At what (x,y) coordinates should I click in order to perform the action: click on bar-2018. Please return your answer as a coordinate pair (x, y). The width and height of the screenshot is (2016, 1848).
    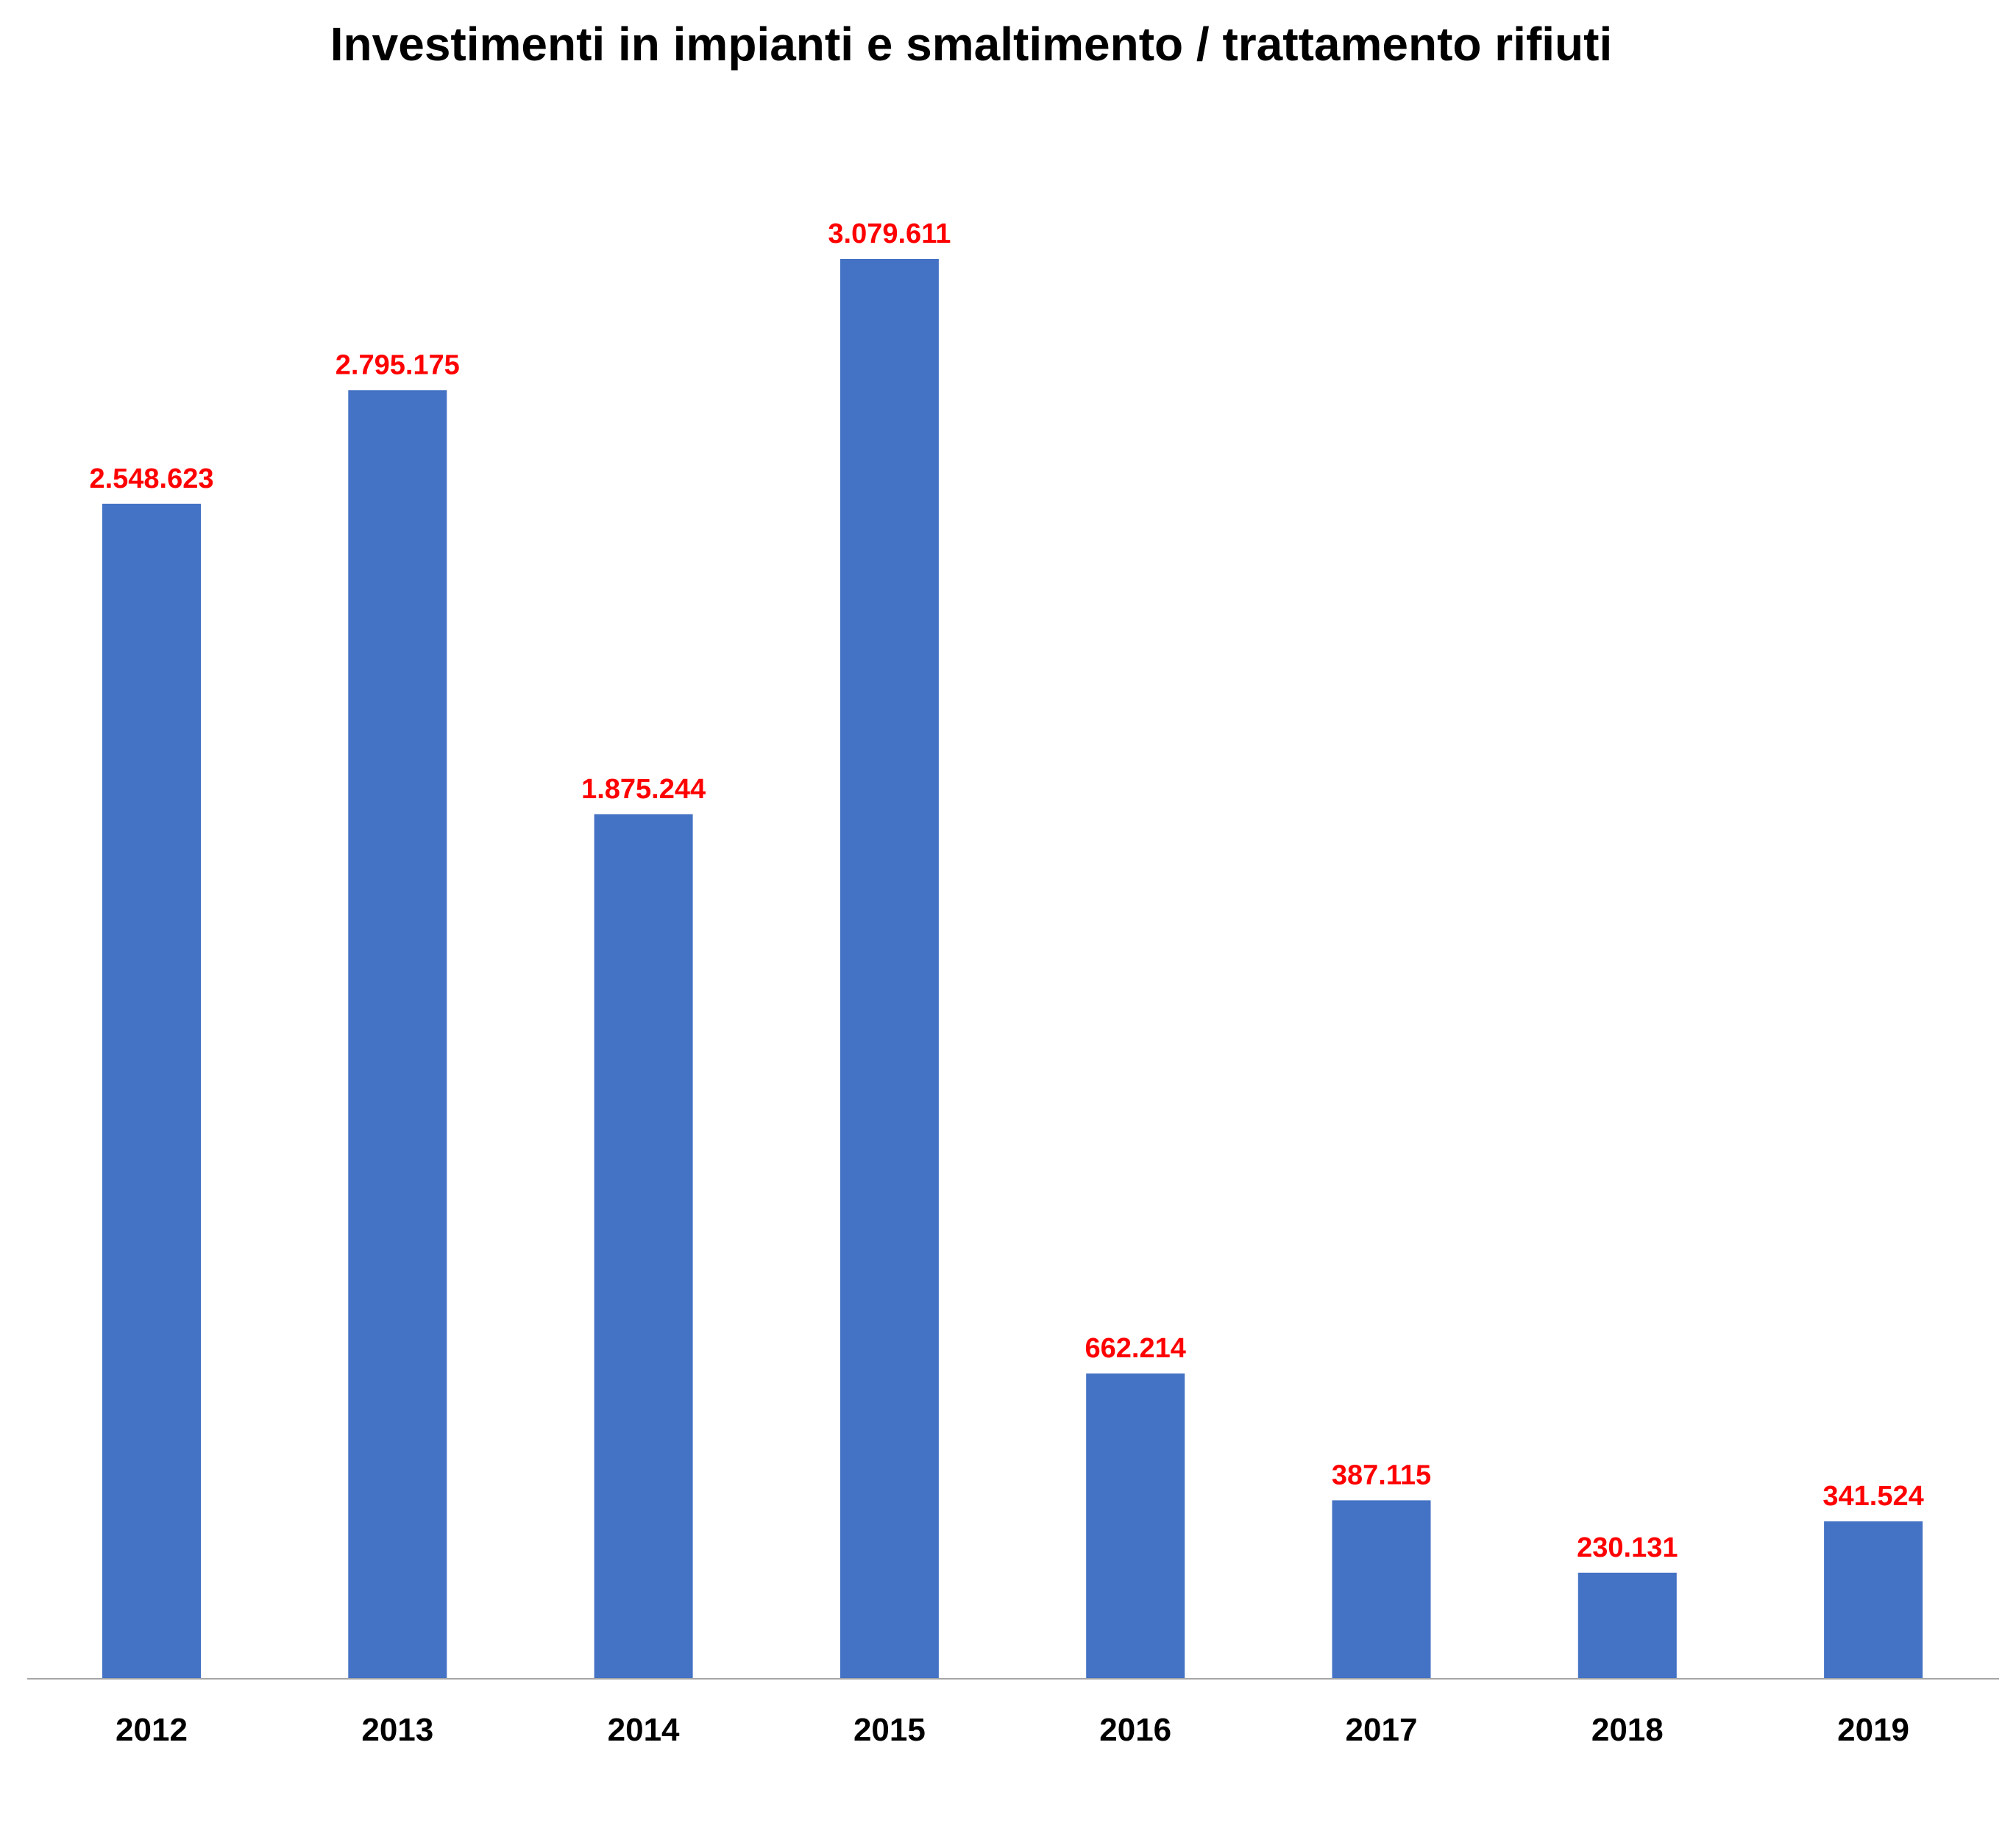
    Looking at the image, I should click on (1627, 1625).